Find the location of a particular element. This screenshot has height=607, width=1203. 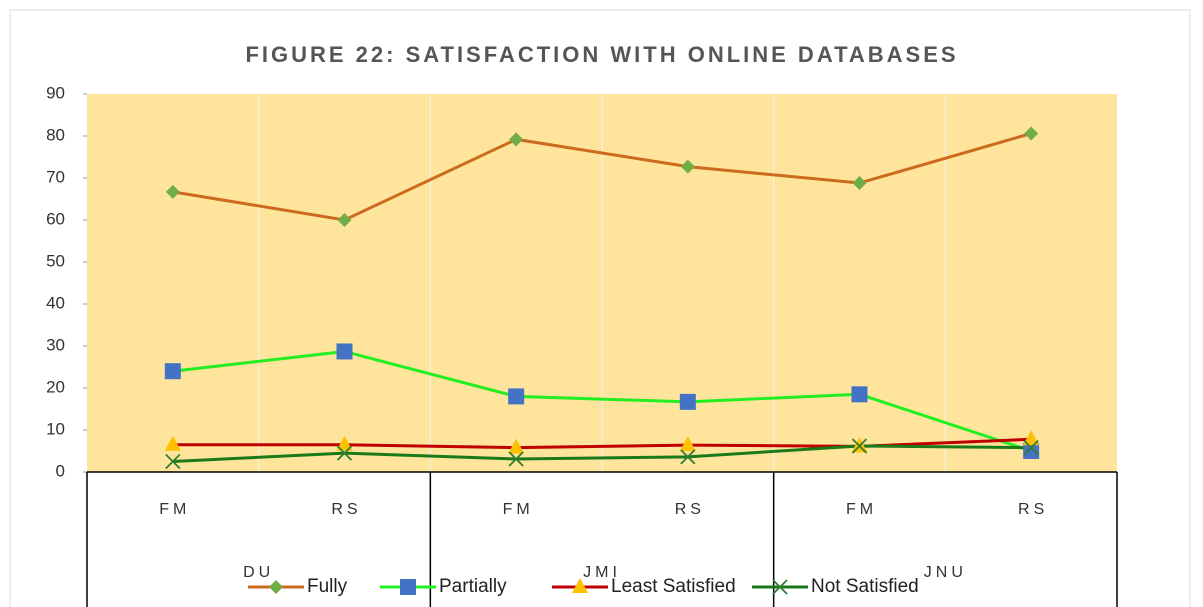

y-tick-label: 10 is located at coordinates (55, 428).